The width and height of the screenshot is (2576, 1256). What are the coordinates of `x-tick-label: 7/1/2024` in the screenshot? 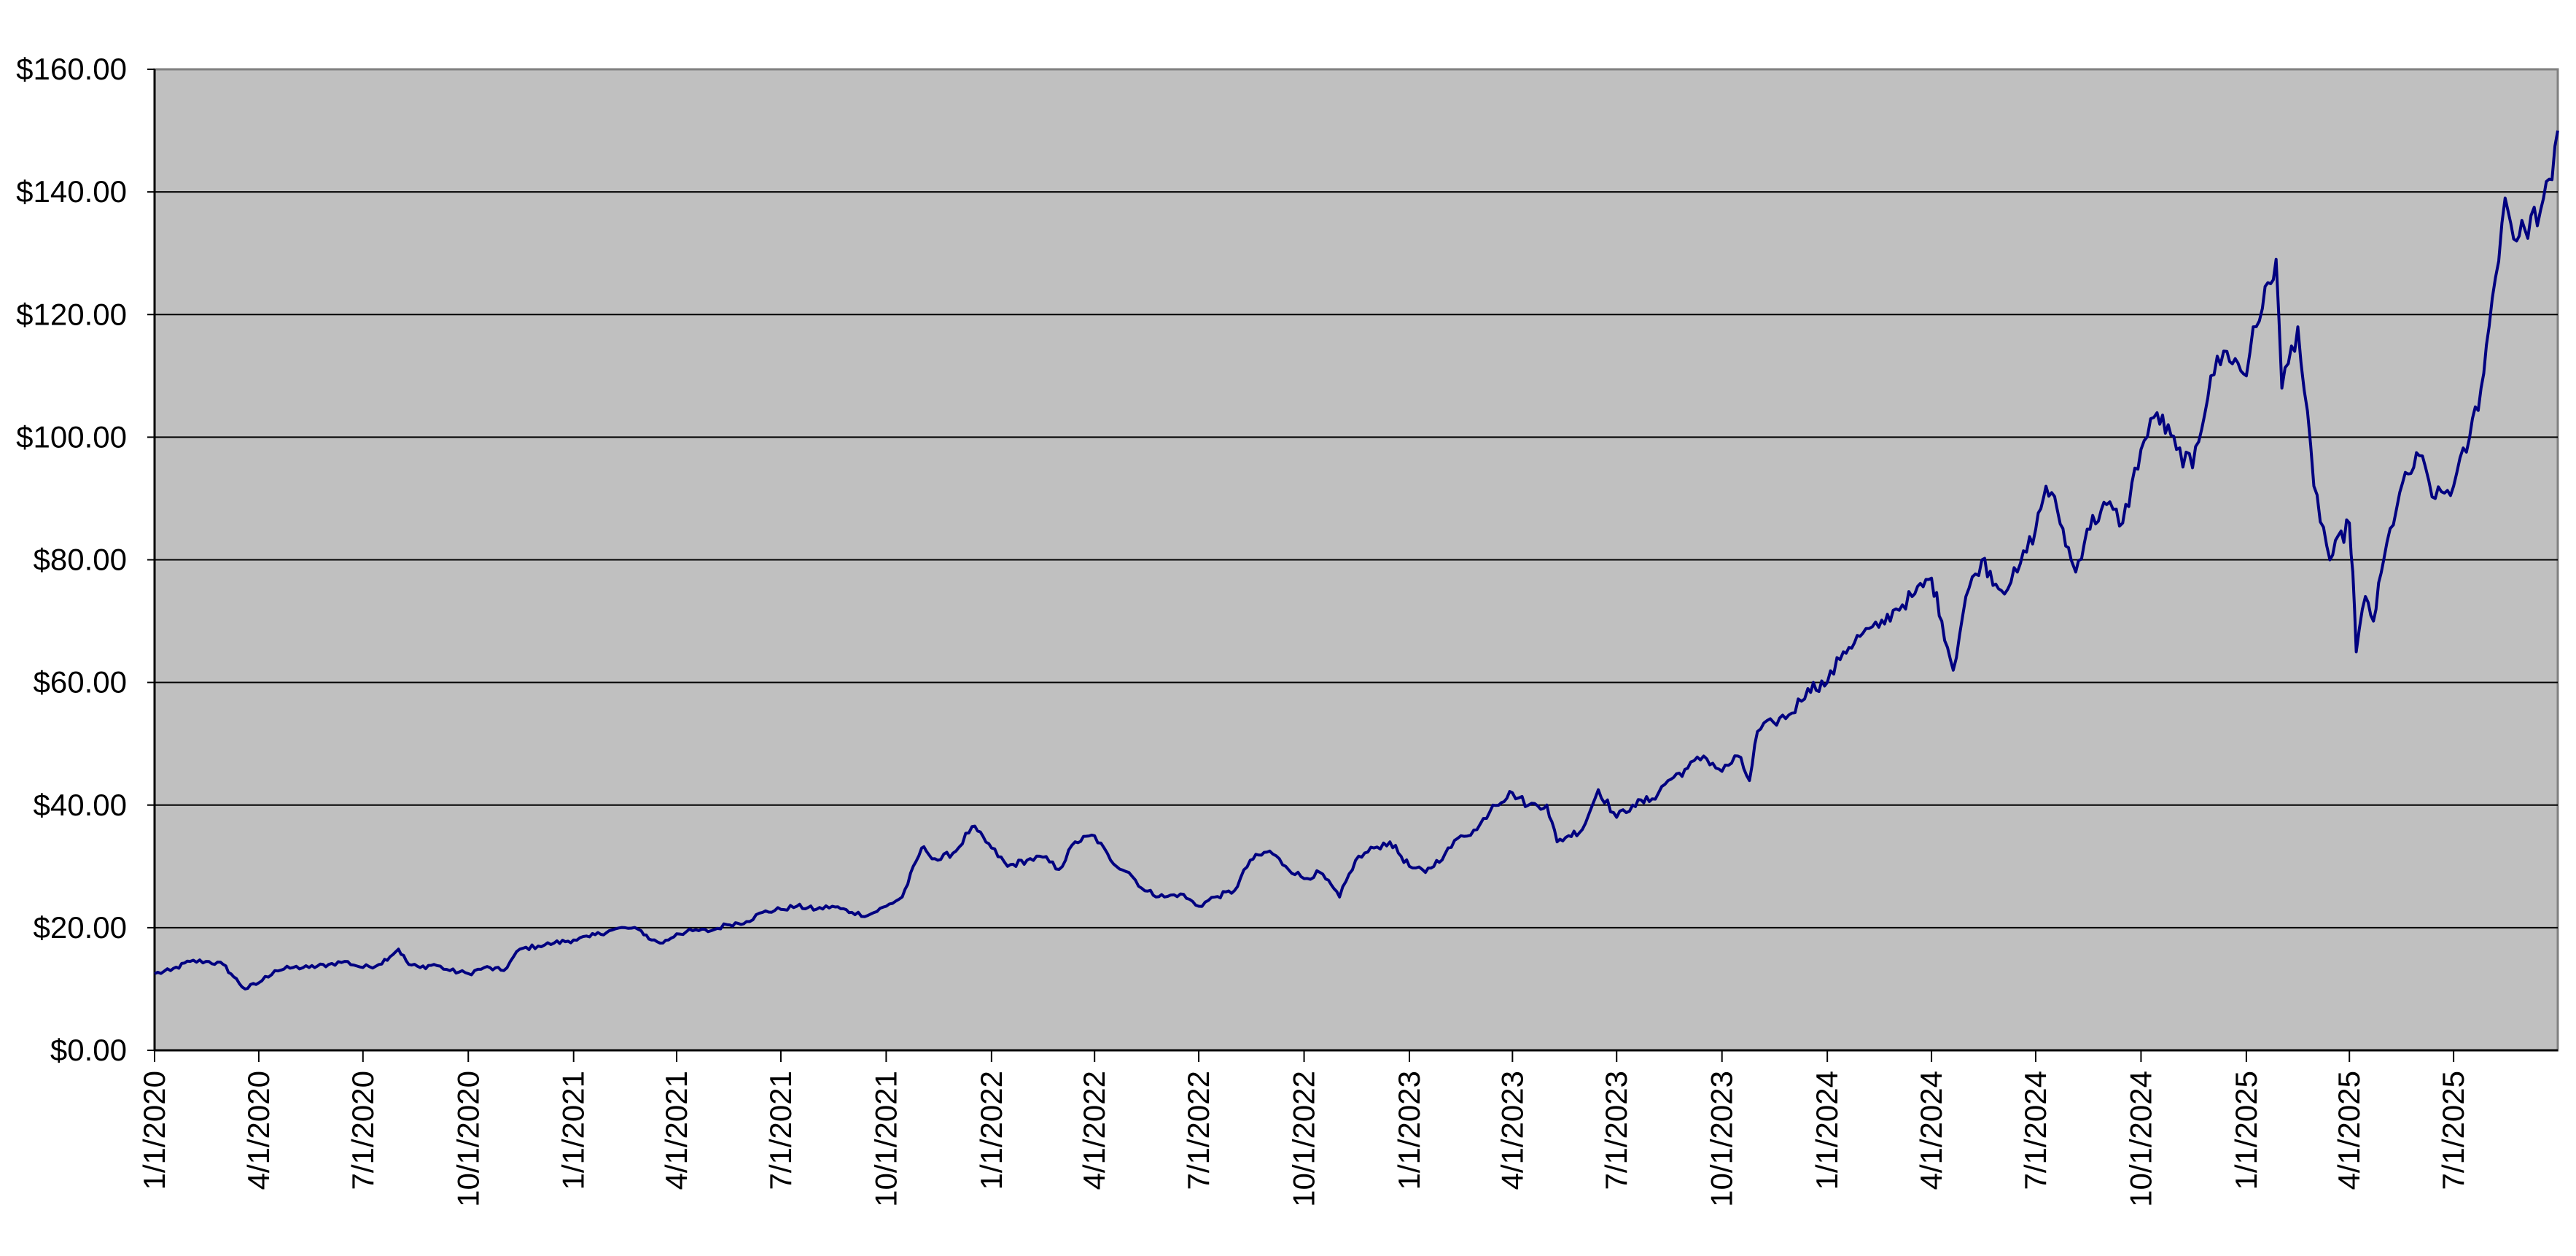 It's located at (2035, 1130).